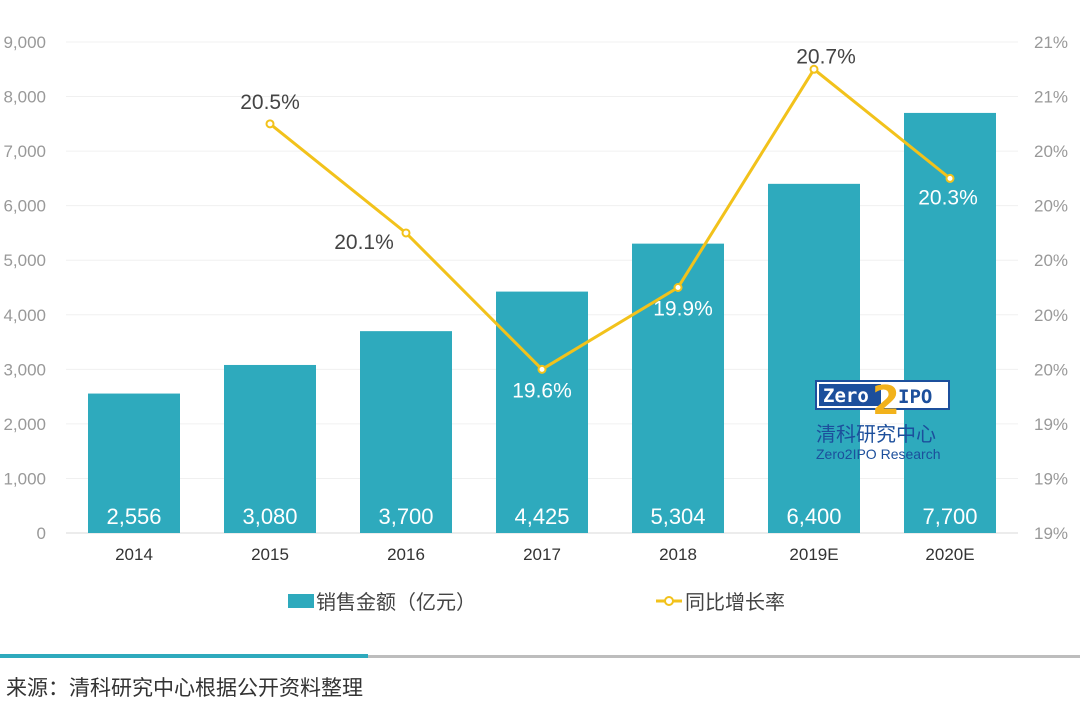  What do you see at coordinates (396, 602) in the screenshot?
I see `legend-bar-label: 销售金额（亿元）` at bounding box center [396, 602].